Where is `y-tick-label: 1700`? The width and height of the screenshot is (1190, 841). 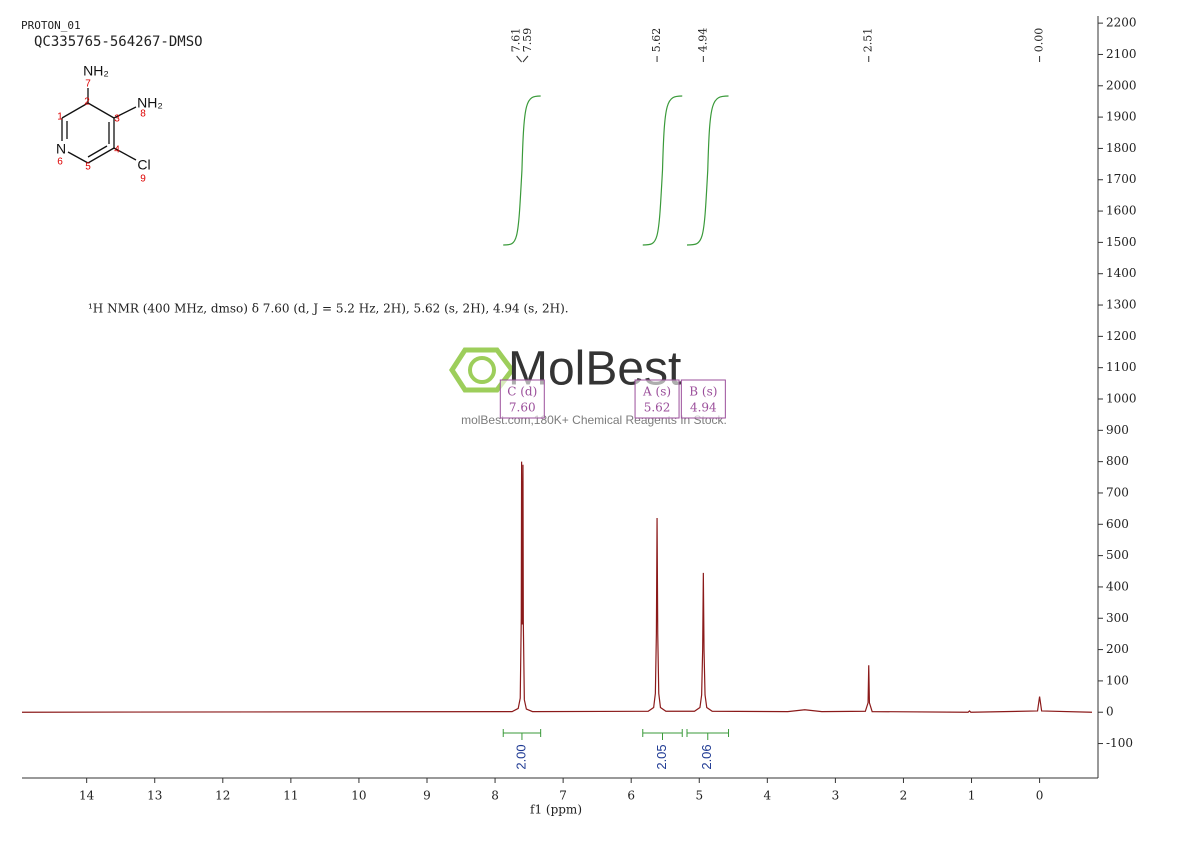
y-tick-label: 1700 is located at coordinates (1121, 179).